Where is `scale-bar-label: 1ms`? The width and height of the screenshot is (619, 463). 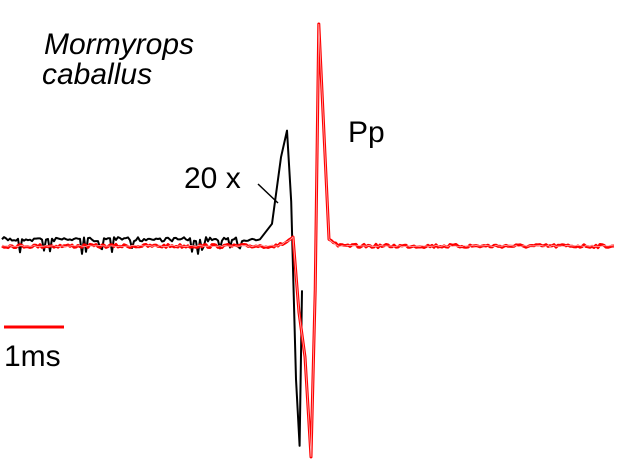
scale-bar-label: 1ms is located at coordinates (32, 356).